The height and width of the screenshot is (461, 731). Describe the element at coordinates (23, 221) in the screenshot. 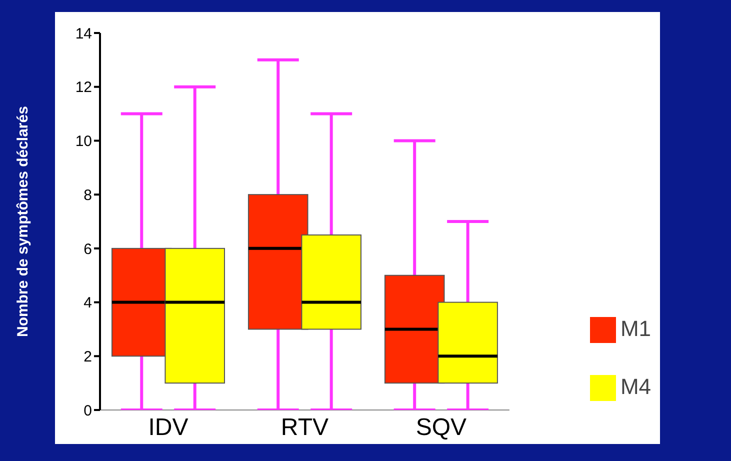

I see `y-axis-title: Nombre de symptômes déclarés` at that location.